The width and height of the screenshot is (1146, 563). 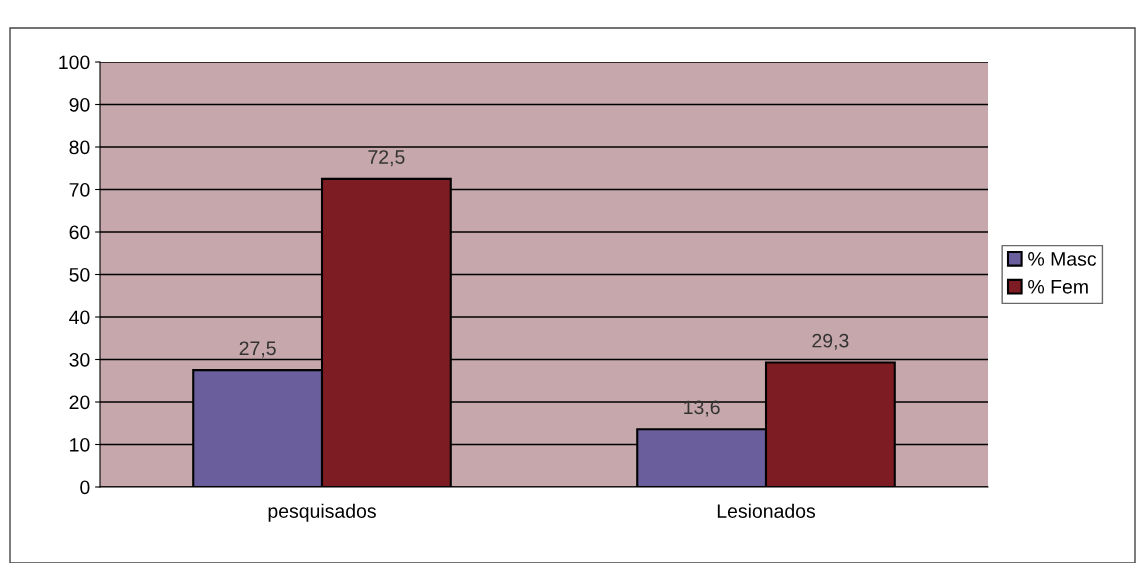 What do you see at coordinates (74, 62) in the screenshot?
I see `y-tick-label: 100` at bounding box center [74, 62].